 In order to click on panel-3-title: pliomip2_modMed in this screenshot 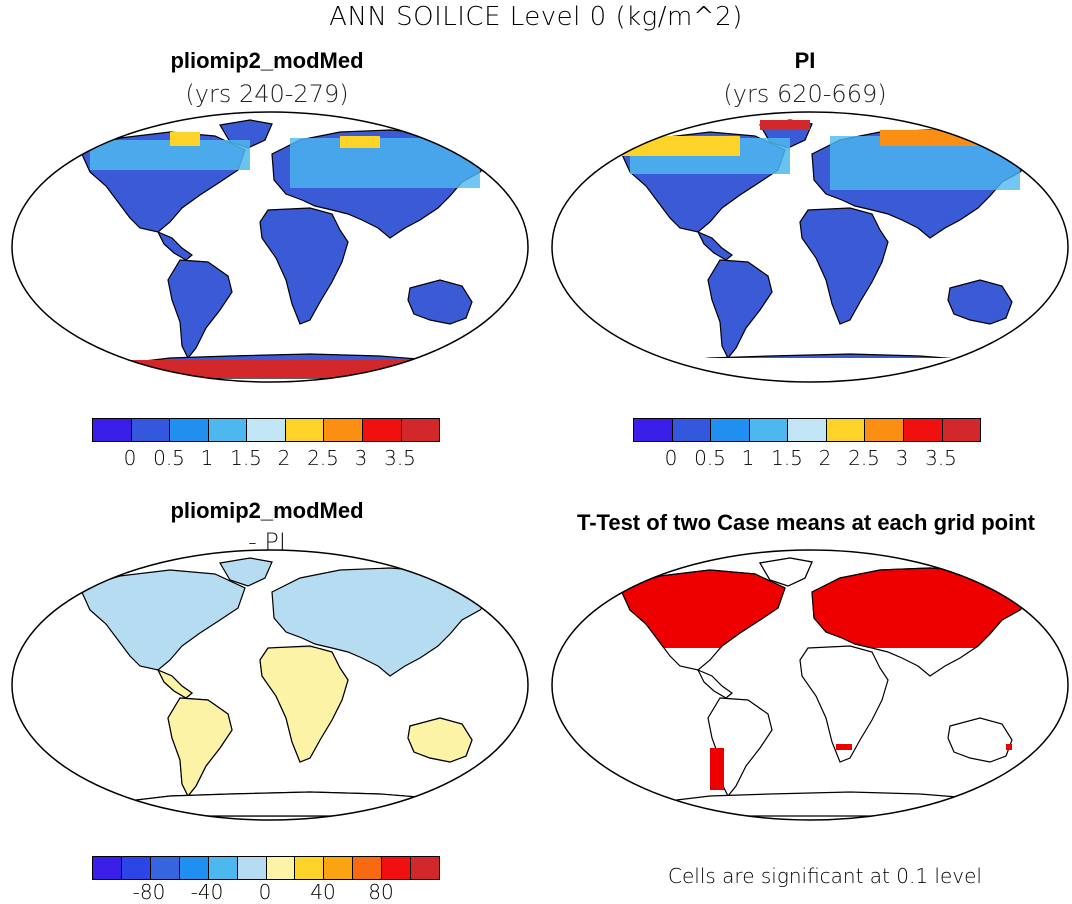, I will do `click(267, 510)`.